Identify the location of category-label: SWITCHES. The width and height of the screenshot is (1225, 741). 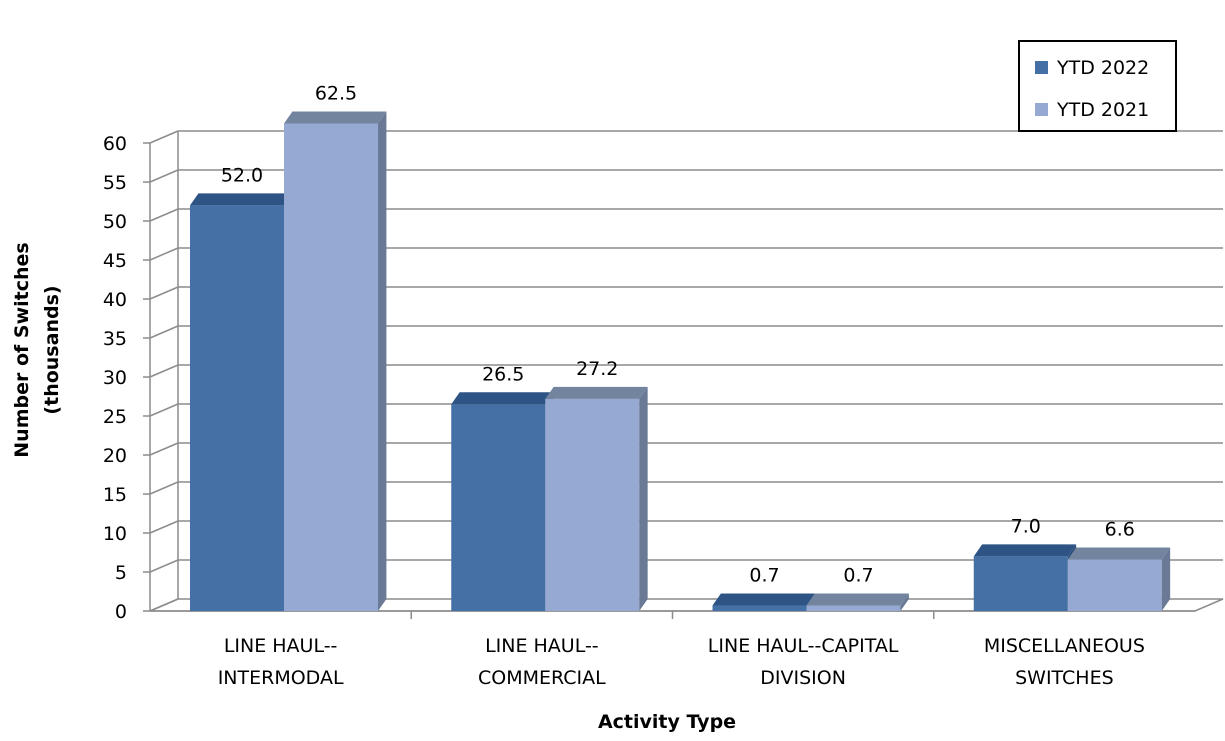
(1064, 678).